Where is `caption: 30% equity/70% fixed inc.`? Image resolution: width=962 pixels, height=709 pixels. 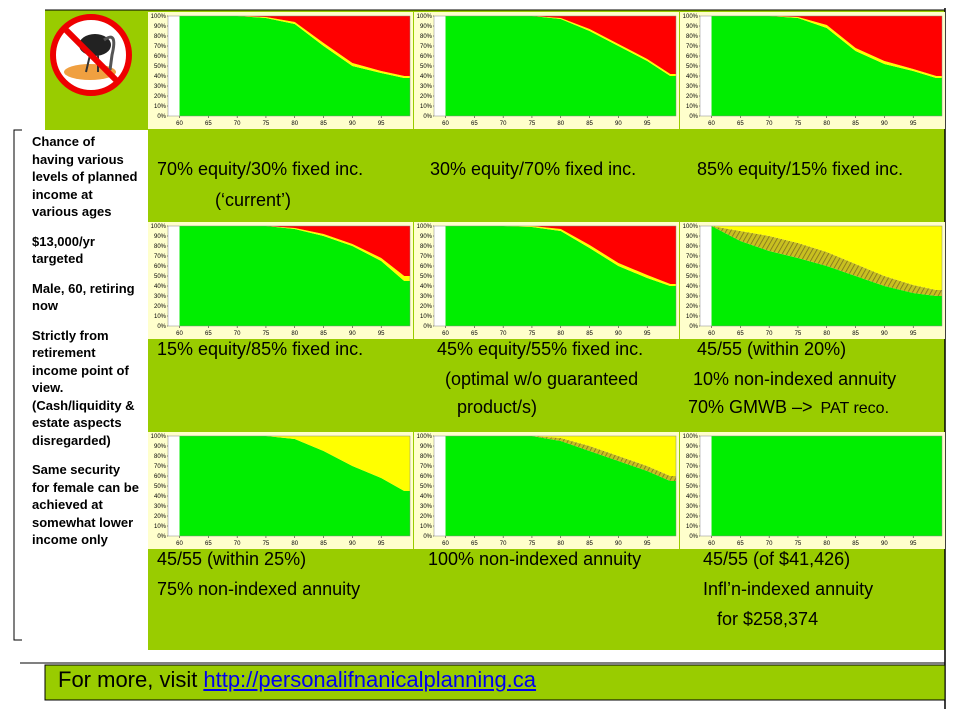
caption: 30% equity/70% fixed inc. is located at coordinates (533, 169).